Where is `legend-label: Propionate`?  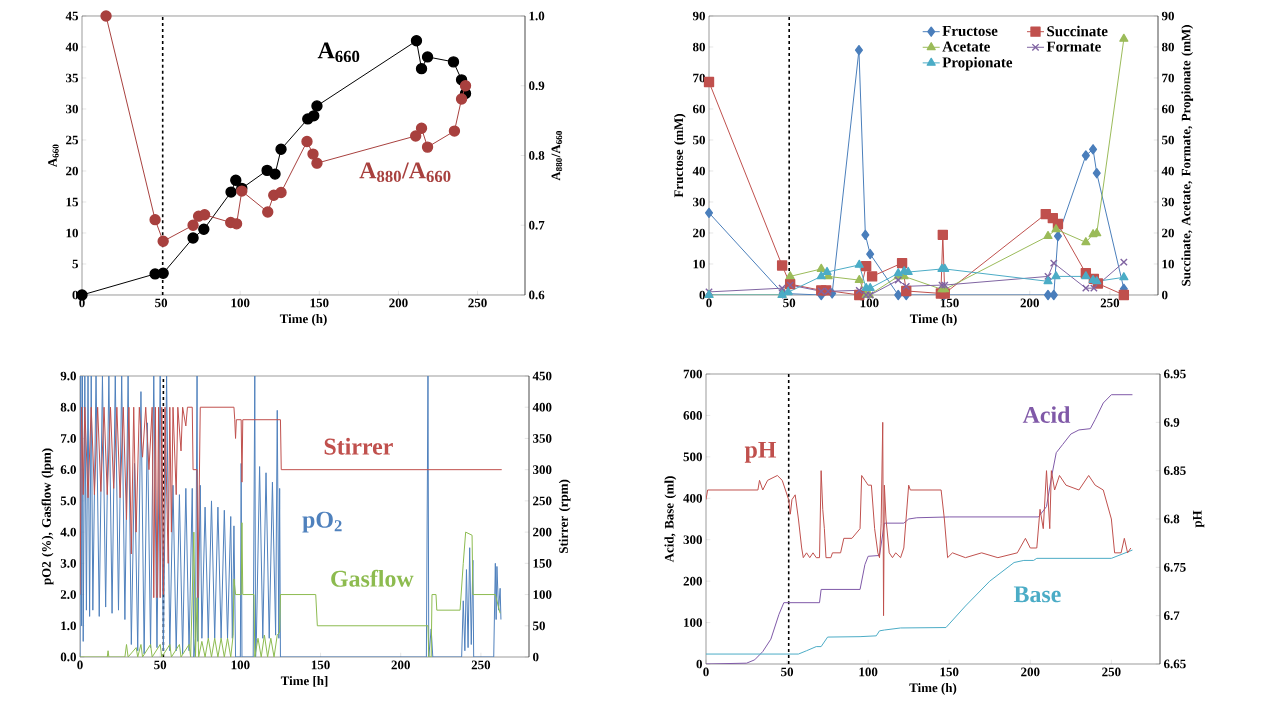
legend-label: Propionate is located at coordinates (977, 63).